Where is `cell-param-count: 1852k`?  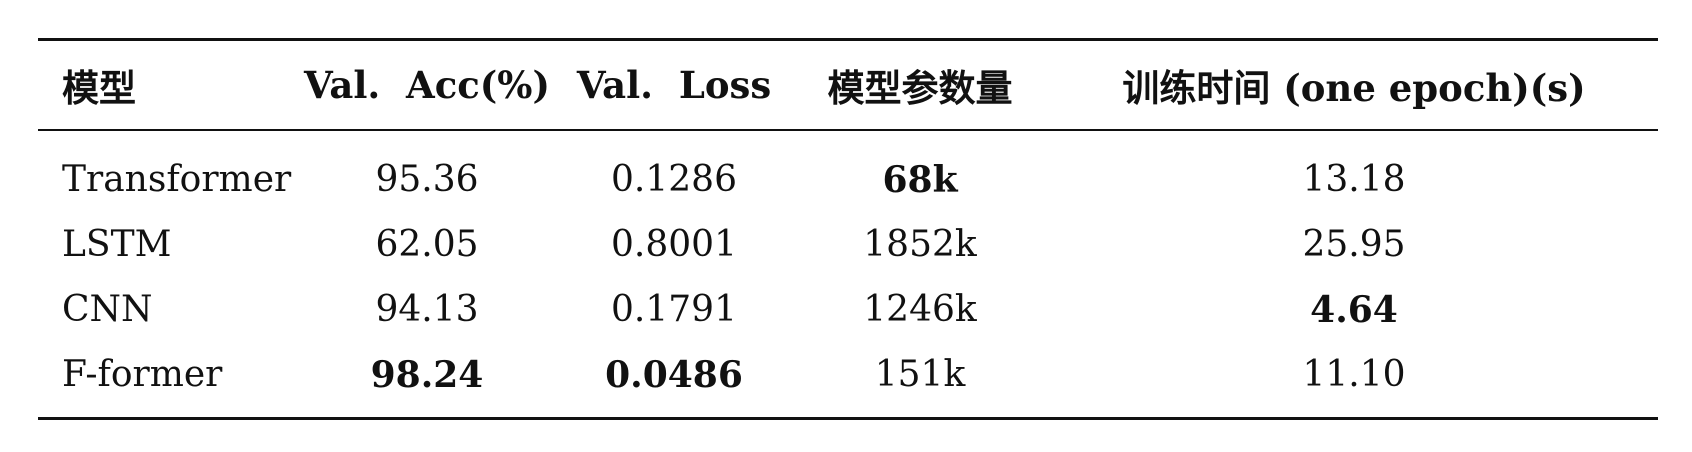 cell-param-count: 1852k is located at coordinates (920, 244).